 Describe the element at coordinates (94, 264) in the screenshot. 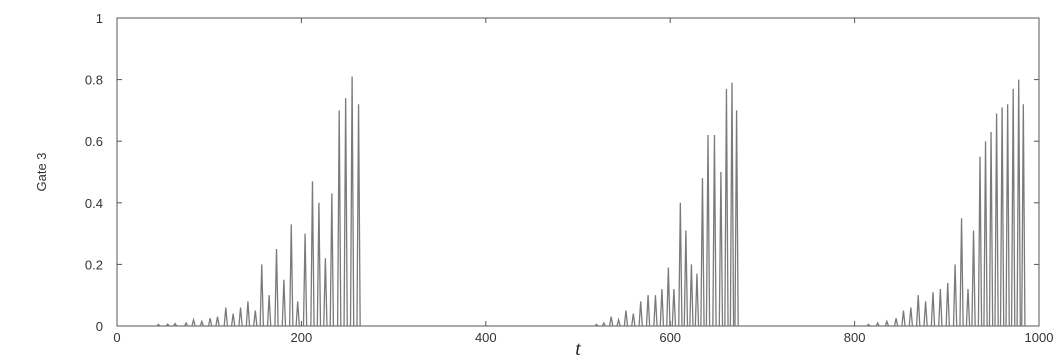

I see `y-tick-label: 0.2` at that location.